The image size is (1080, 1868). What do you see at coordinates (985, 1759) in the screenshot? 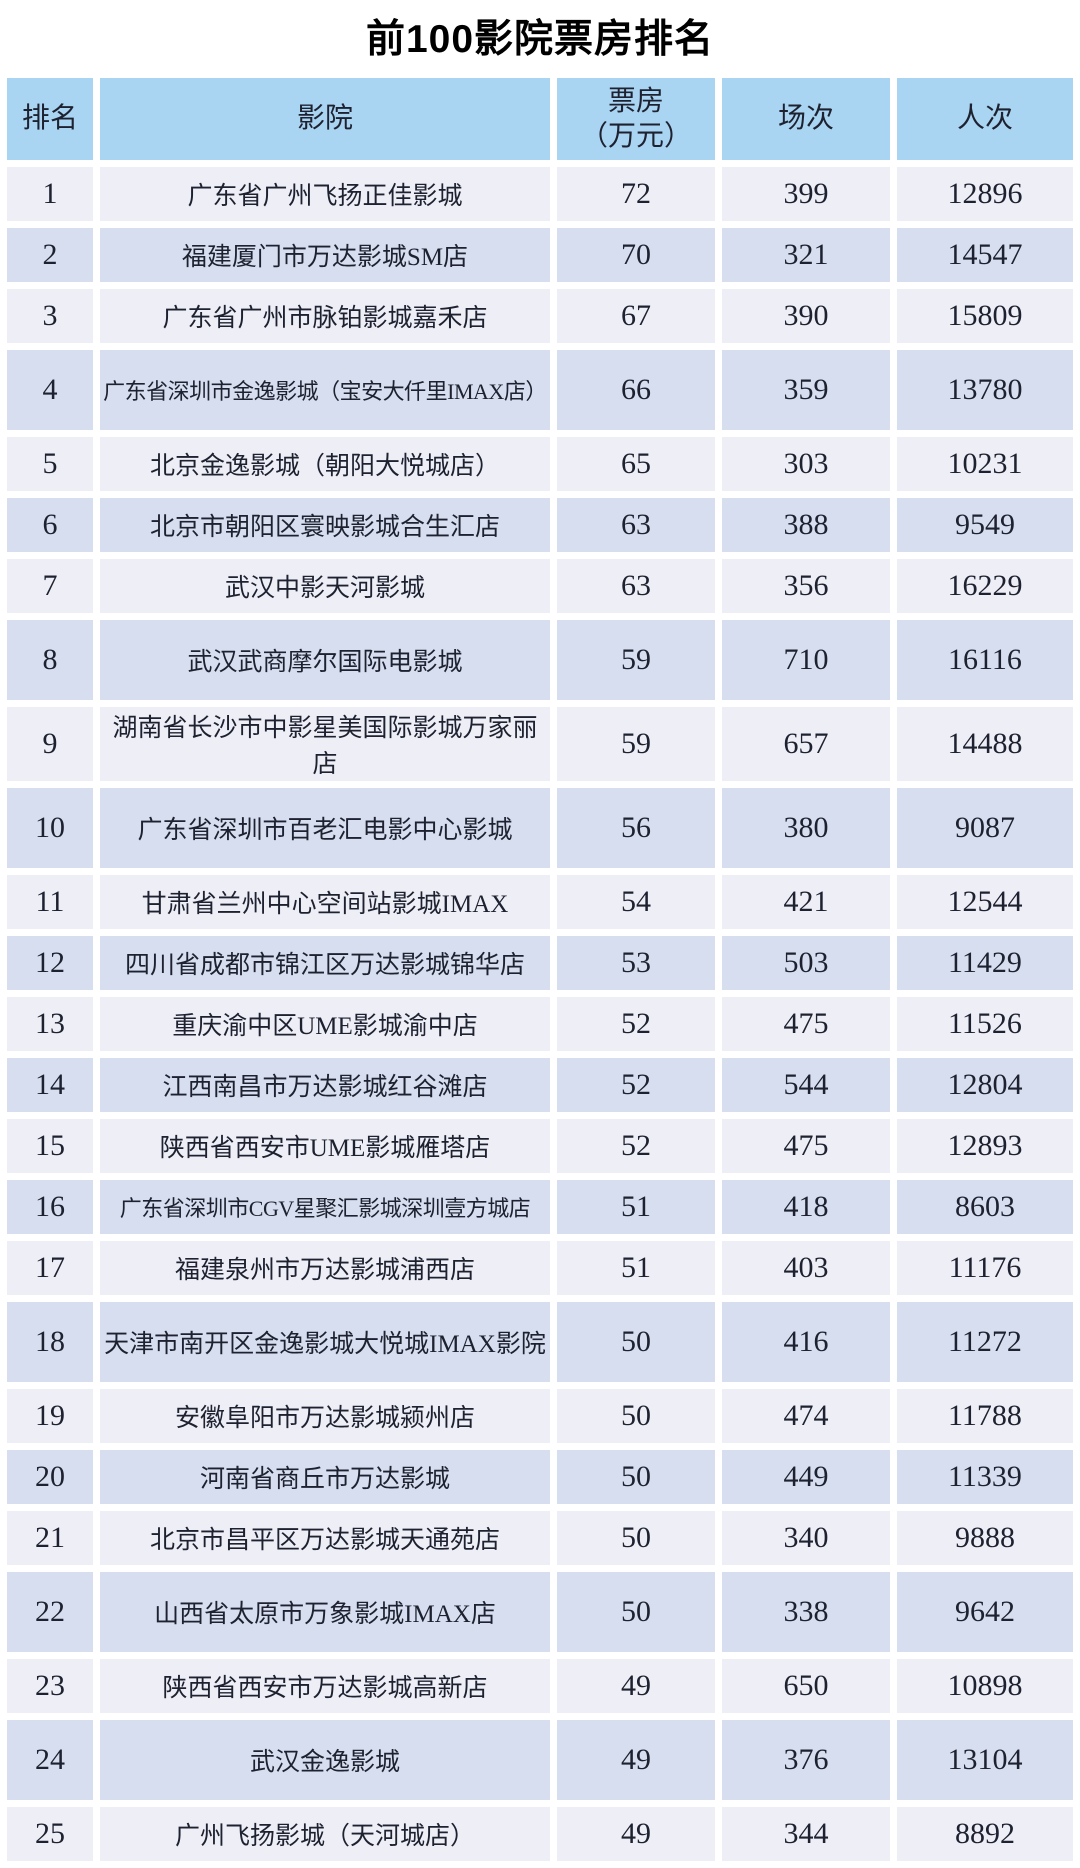
I see `attendance-cell: 13104` at bounding box center [985, 1759].